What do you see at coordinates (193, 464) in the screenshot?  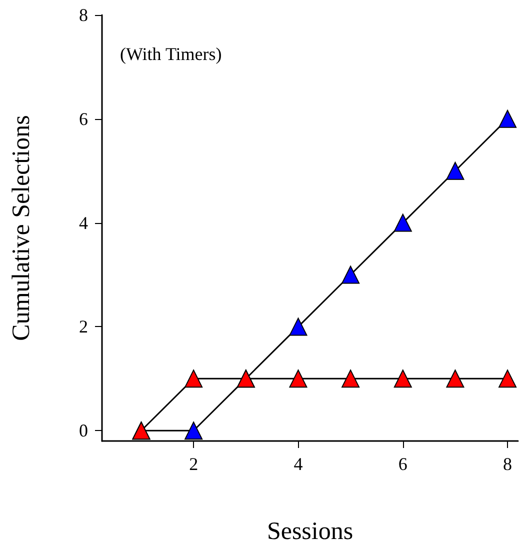 I see `x-tick-label: 2` at bounding box center [193, 464].